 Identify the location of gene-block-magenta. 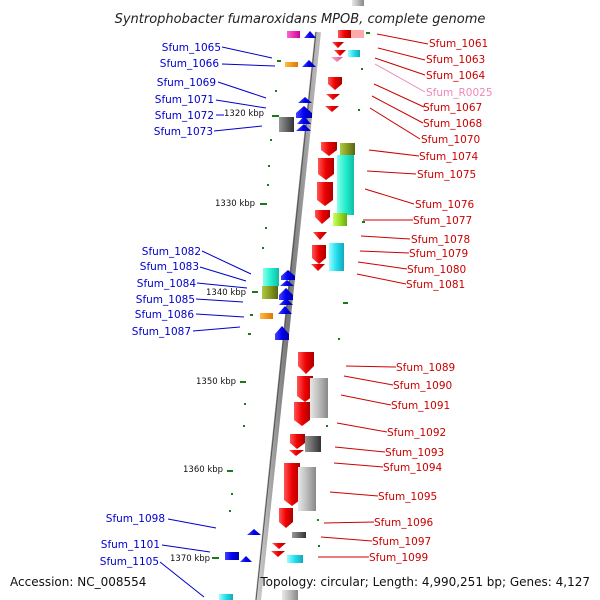
(293, 34).